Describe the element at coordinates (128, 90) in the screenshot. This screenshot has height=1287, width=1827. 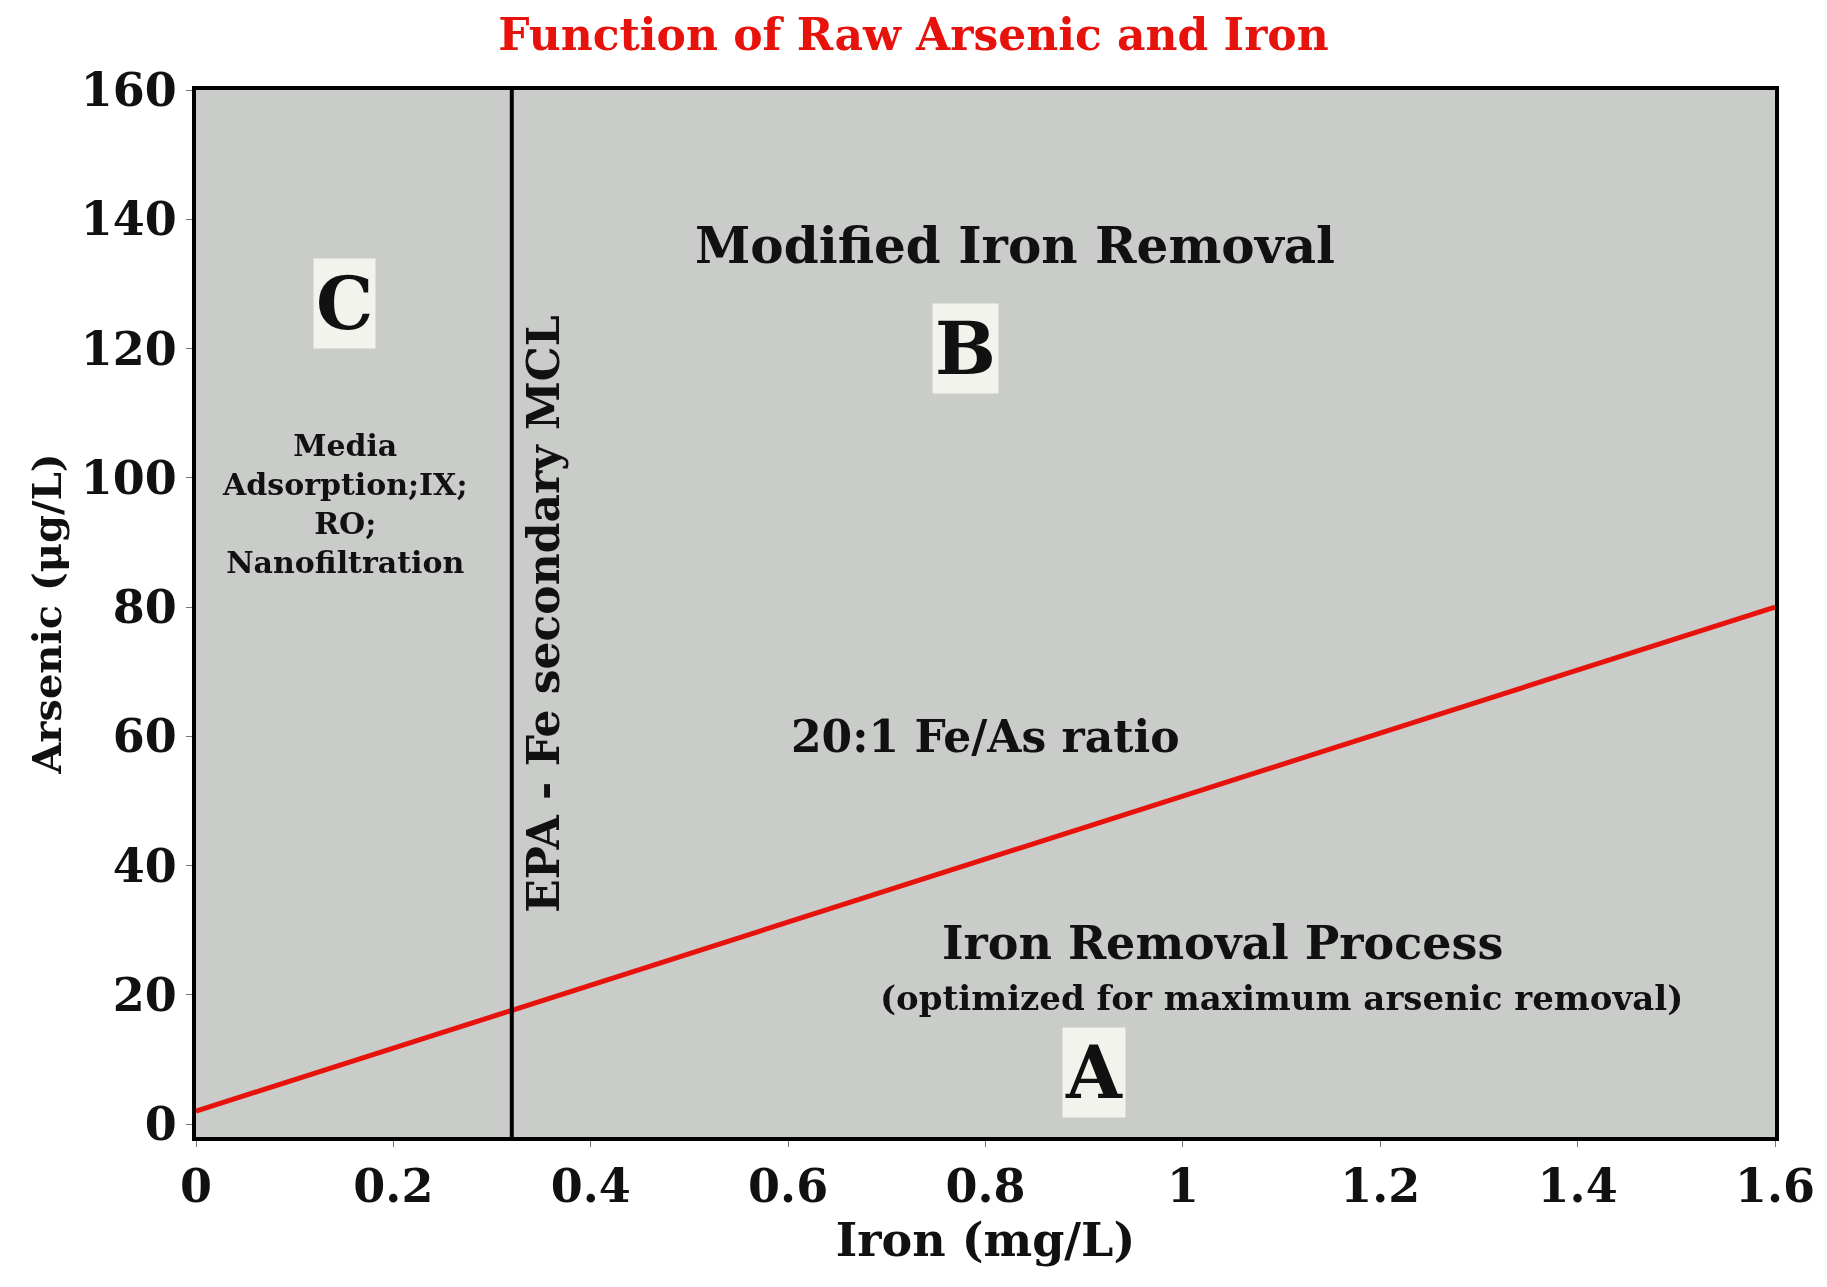
I see `y-tick-label: 160` at that location.